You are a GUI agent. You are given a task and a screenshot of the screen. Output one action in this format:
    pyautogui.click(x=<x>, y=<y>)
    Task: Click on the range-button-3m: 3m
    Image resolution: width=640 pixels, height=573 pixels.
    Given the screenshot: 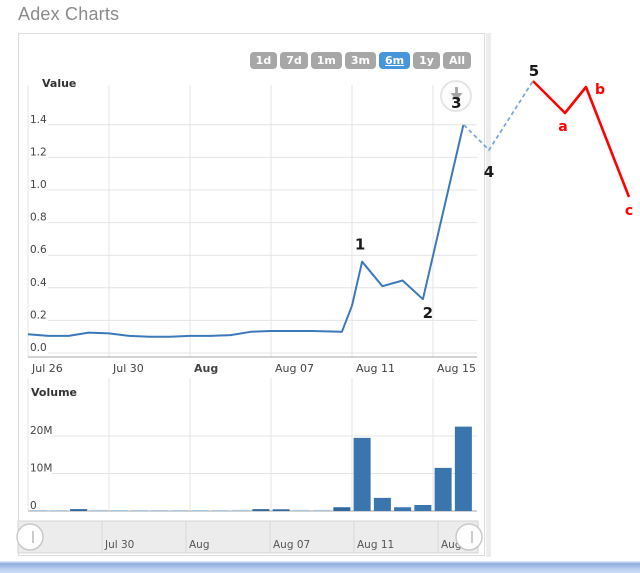 What is the action you would take?
    pyautogui.click(x=360, y=60)
    